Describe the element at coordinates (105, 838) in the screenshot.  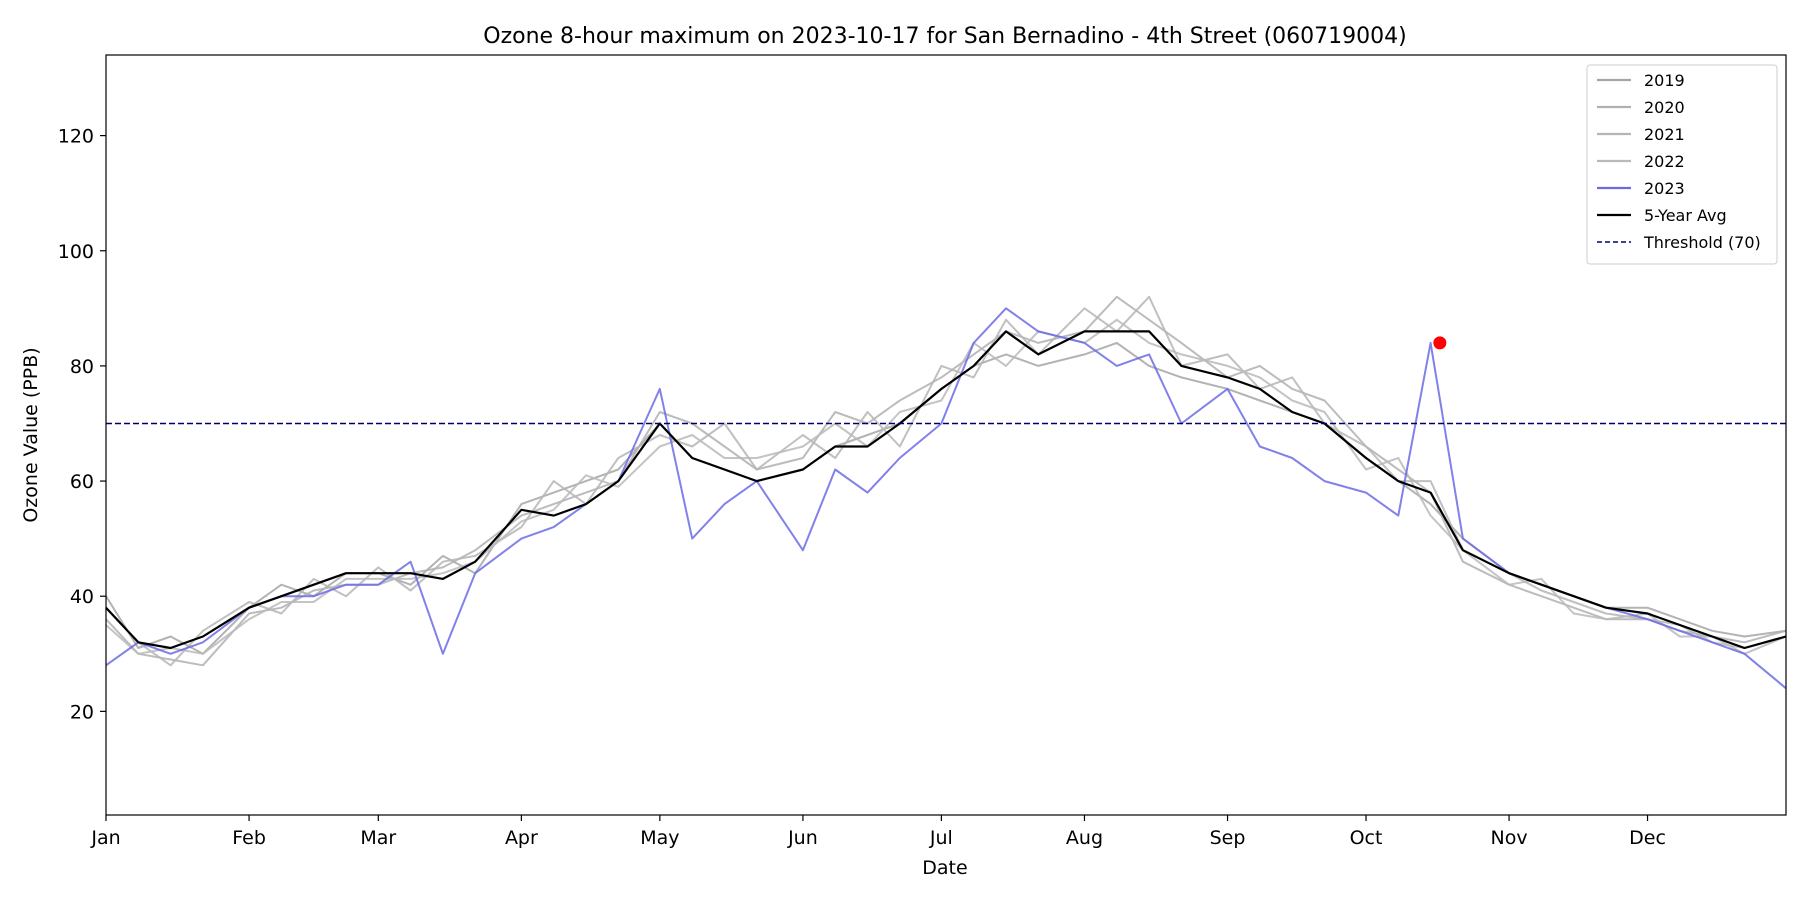
I see `x-tick-label: Jan` at that location.